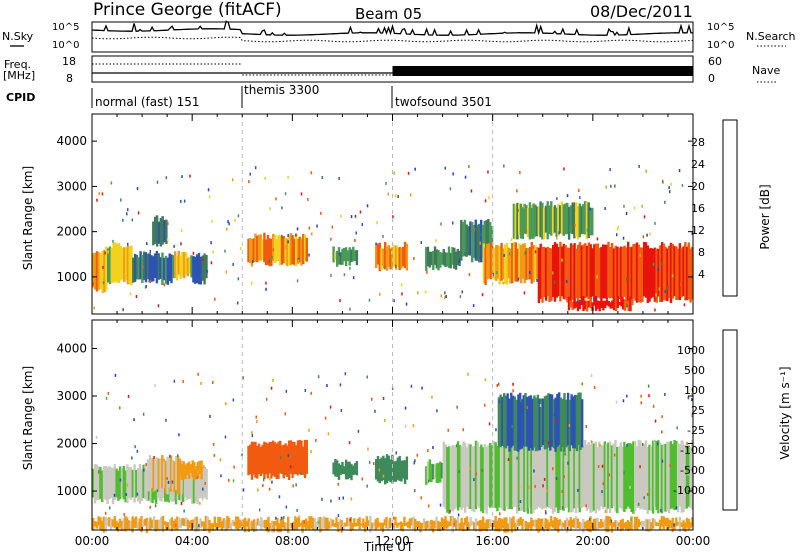 Image resolution: width=800 pixels, height=554 pixels. Describe the element at coordinates (696, 430) in the screenshot. I see `velocity-colorbar-tick: -25` at that location.